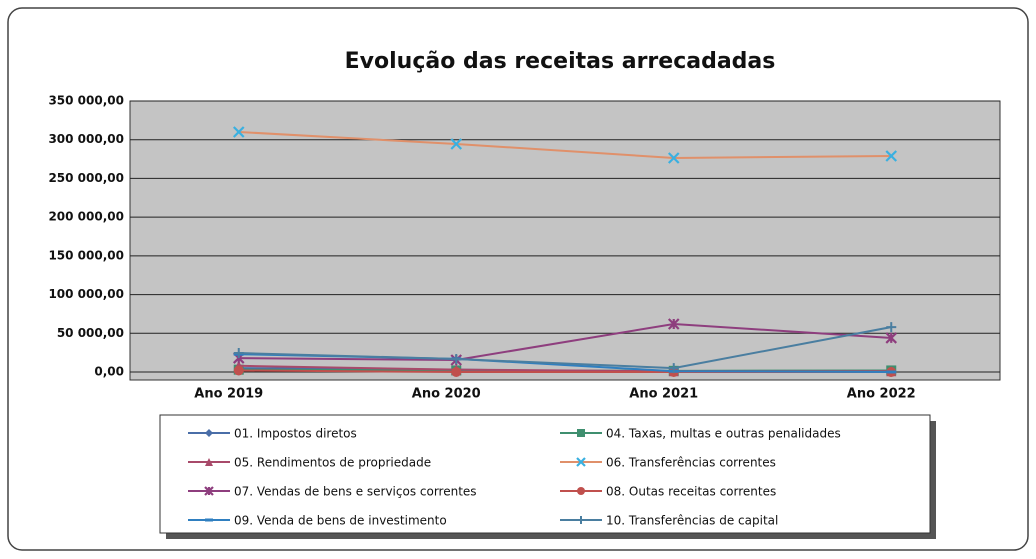 Image resolution: width=1036 pixels, height=559 pixels. What do you see at coordinates (86, 101) in the screenshot?
I see `y-tick-label: 350 000,00` at bounding box center [86, 101].